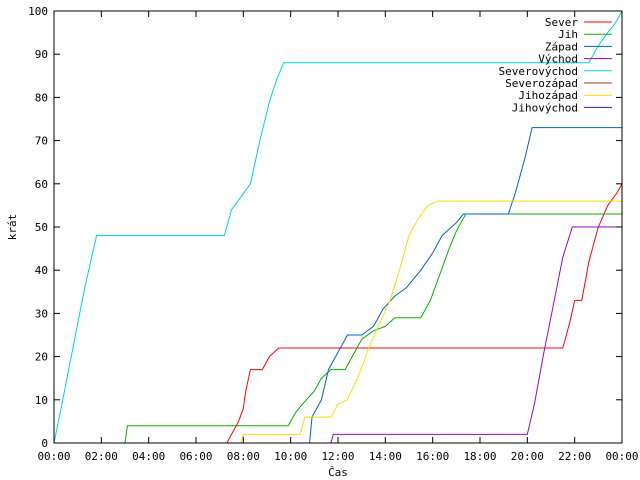 Image resolution: width=640 pixels, height=480 pixels. Describe the element at coordinates (538, 71) in the screenshot. I see `legend-label: Severovýchod` at that location.